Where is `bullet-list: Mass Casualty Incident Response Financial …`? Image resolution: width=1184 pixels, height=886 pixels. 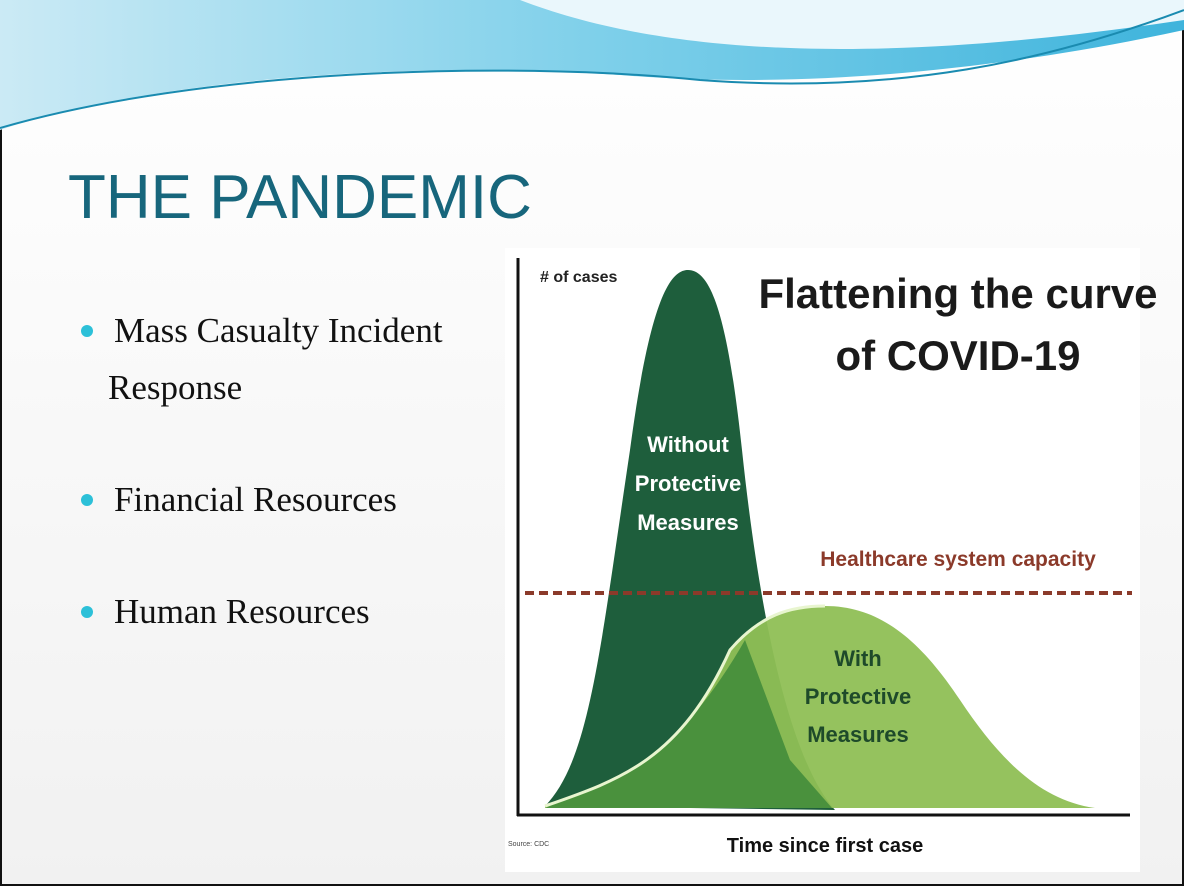
bullet-list: Mass Casualty Incident Response Financial … is located at coordinates (262, 471).